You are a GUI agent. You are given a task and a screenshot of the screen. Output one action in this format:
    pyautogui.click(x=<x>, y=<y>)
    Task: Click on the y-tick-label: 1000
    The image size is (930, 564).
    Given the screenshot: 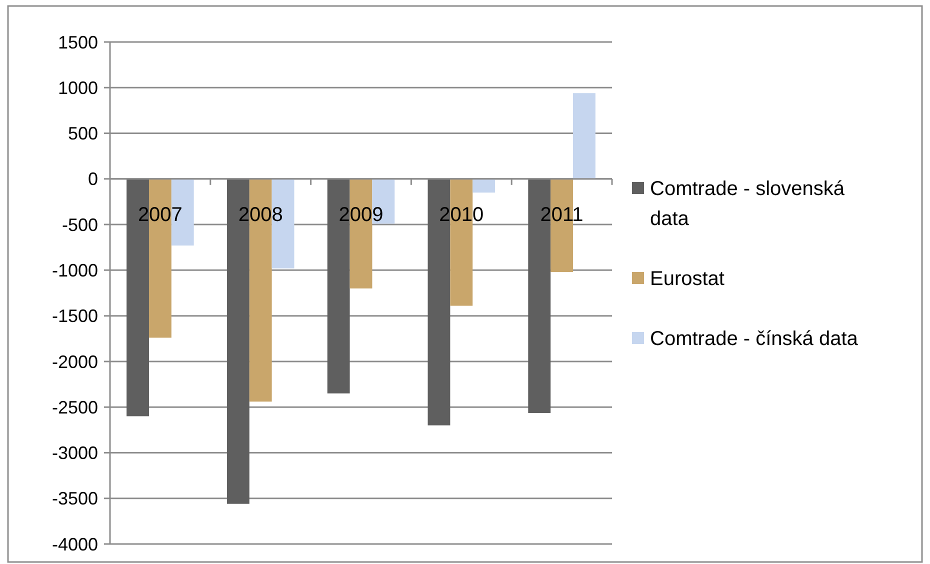 What is the action you would take?
    pyautogui.click(x=78, y=88)
    